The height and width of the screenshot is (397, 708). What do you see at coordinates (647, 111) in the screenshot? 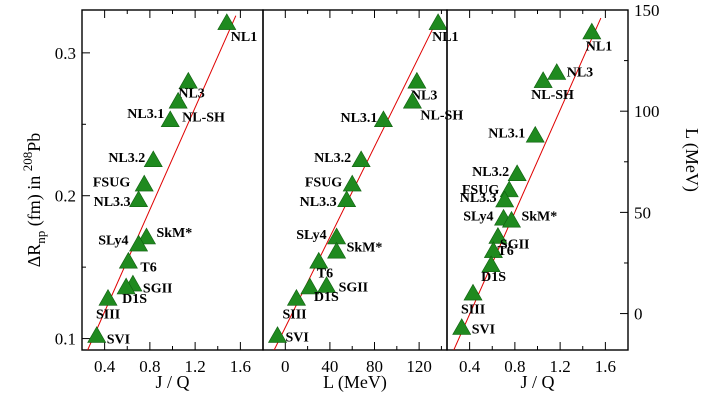
I see `y-tick-label: 100` at bounding box center [647, 111].